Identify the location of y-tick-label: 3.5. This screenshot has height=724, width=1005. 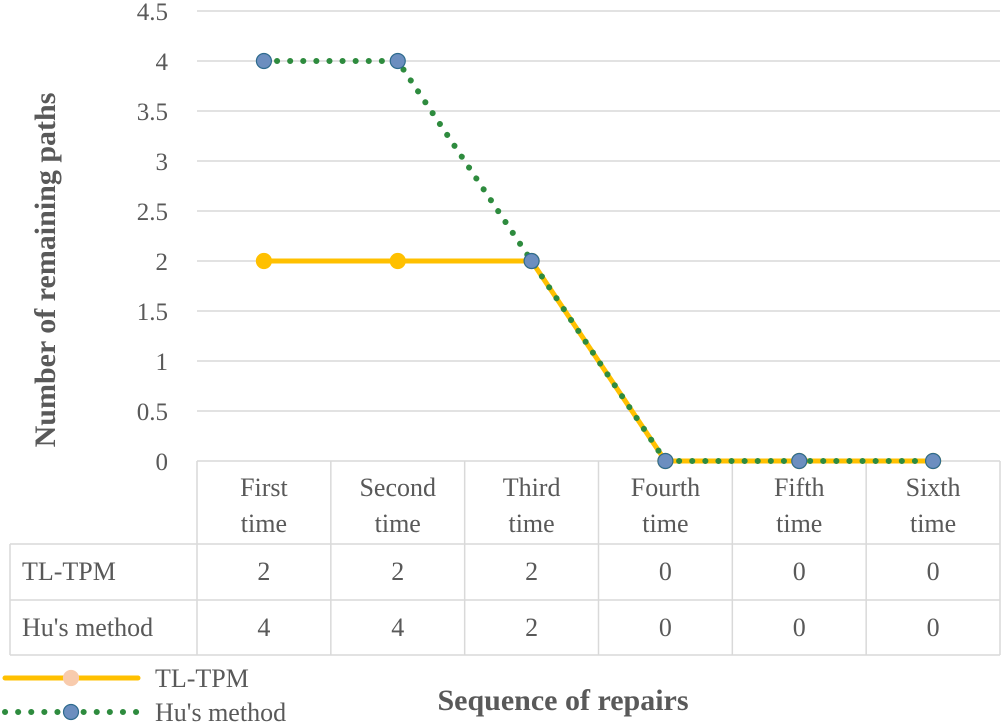
(152, 112).